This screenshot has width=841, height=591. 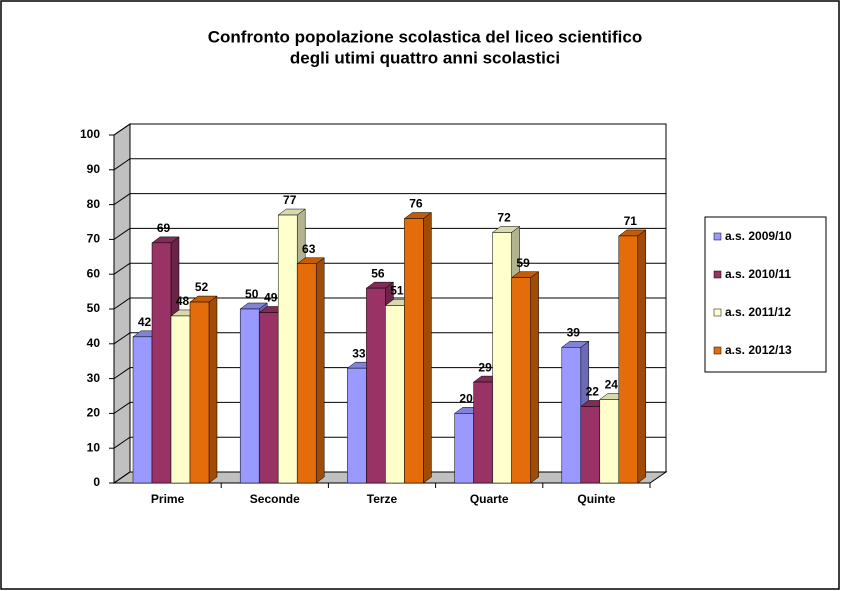 What do you see at coordinates (94, 204) in the screenshot?
I see `y-tick-label: 80` at bounding box center [94, 204].